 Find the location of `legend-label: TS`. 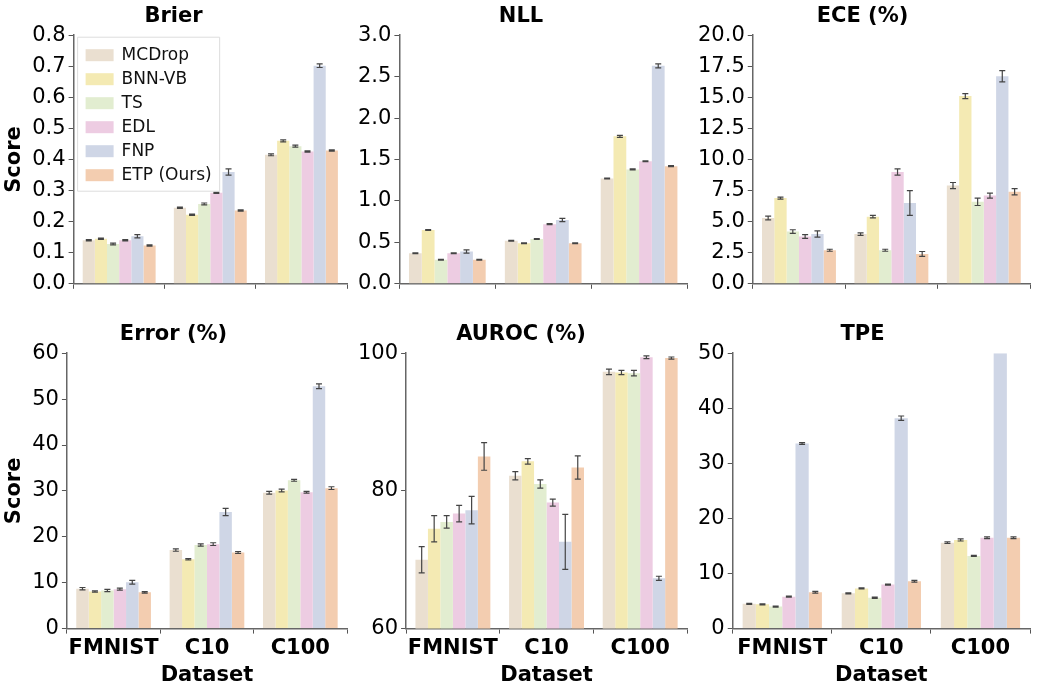

legend-label: TS is located at coordinates (131, 101).